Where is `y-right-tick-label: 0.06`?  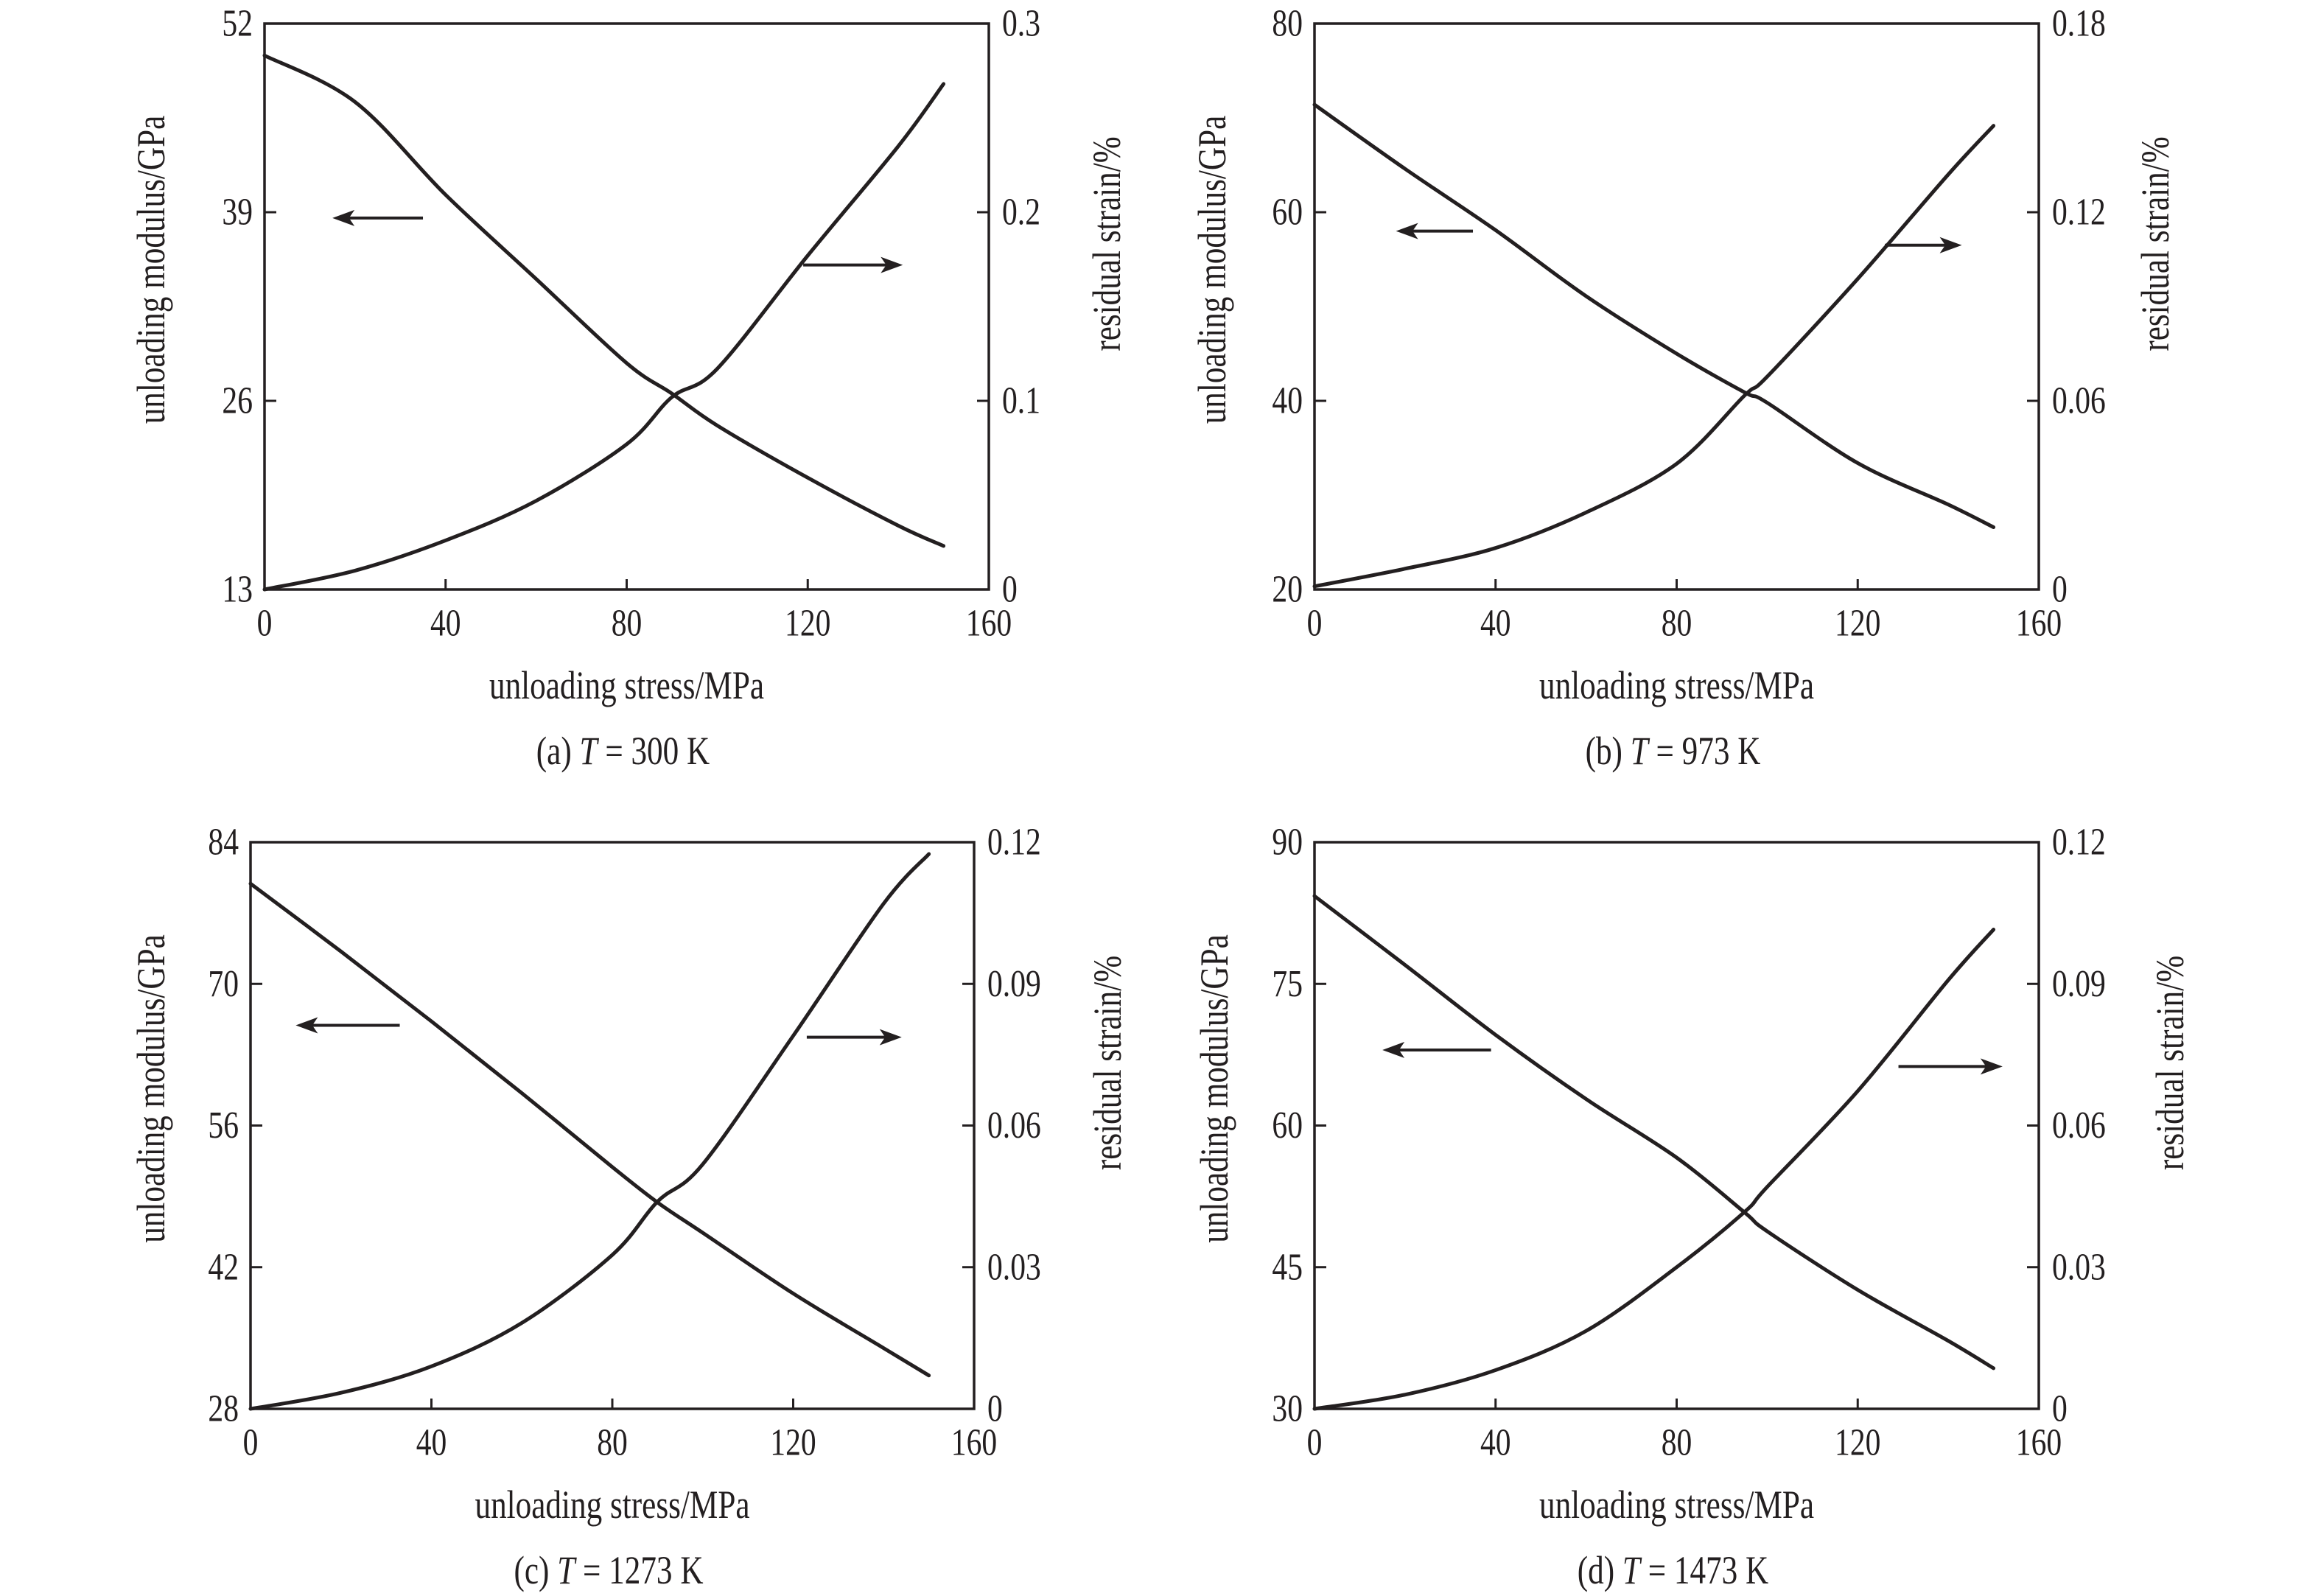
y-right-tick-label: 0.06 is located at coordinates (2079, 1126).